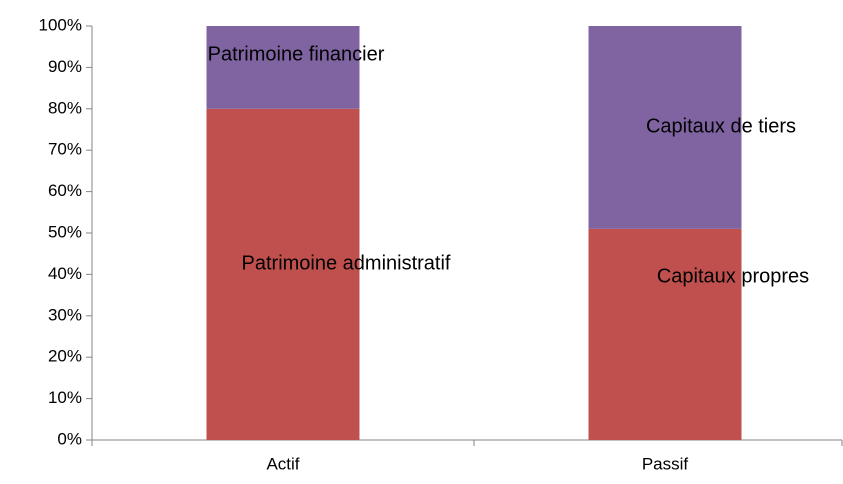  Describe the element at coordinates (65, 397) in the screenshot. I see `y-tick-label: 10%` at that location.